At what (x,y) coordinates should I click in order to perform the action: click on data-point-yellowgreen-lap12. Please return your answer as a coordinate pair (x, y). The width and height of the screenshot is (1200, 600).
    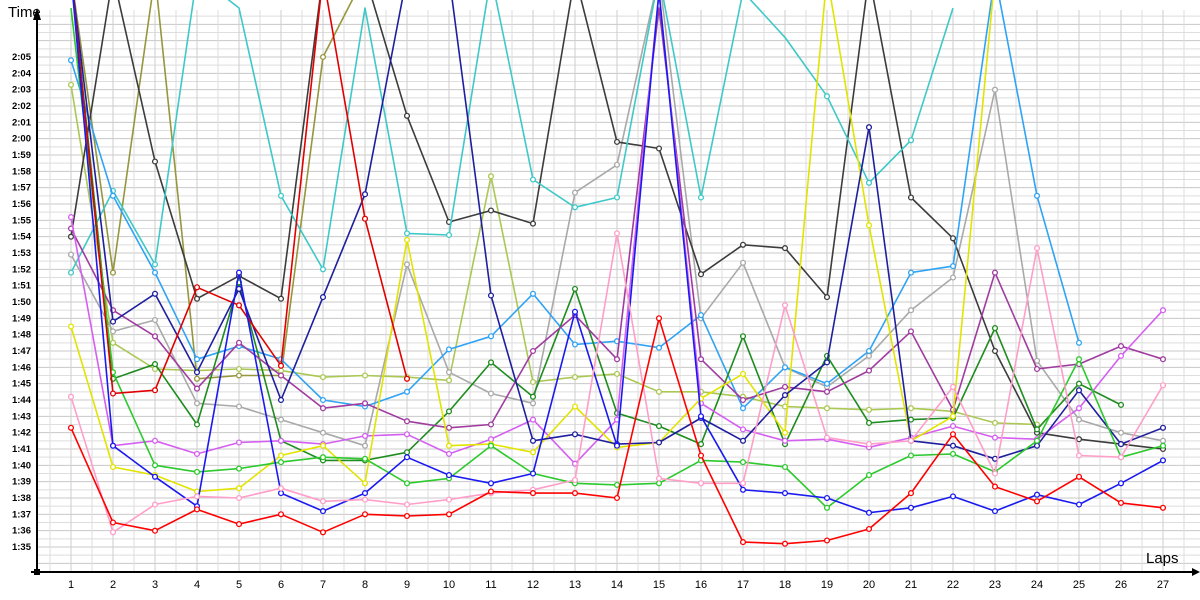
    Looking at the image, I should click on (533, 382).